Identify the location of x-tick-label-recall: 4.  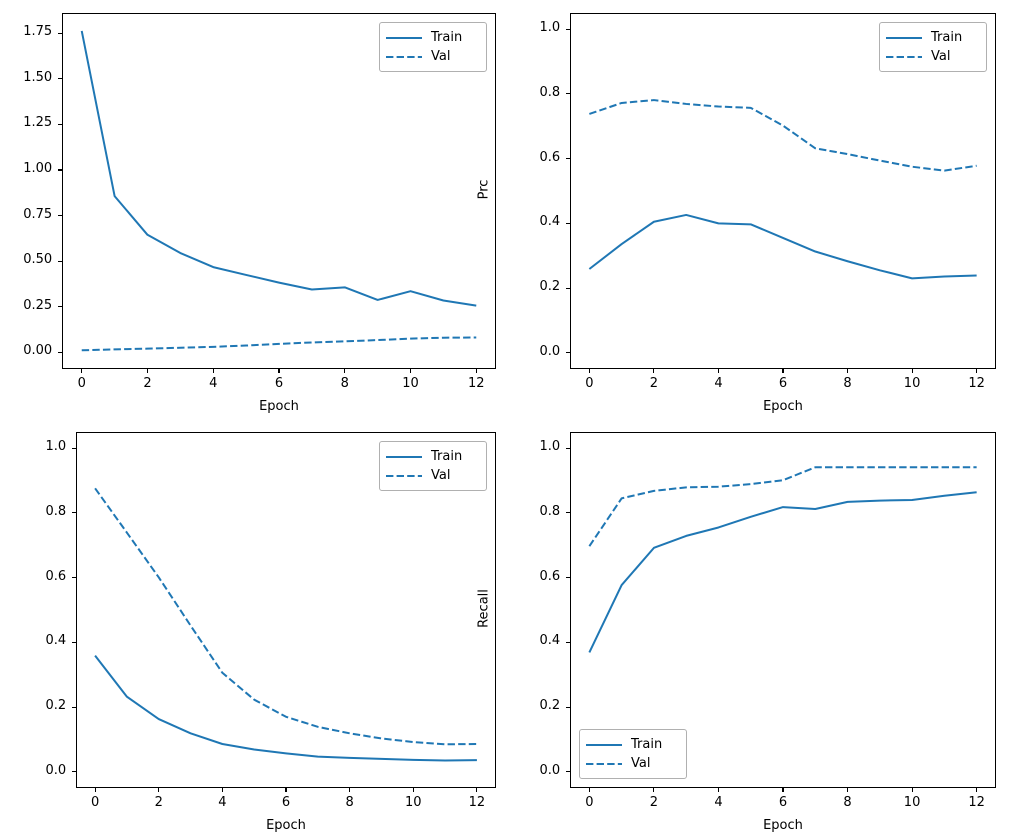
(718, 802).